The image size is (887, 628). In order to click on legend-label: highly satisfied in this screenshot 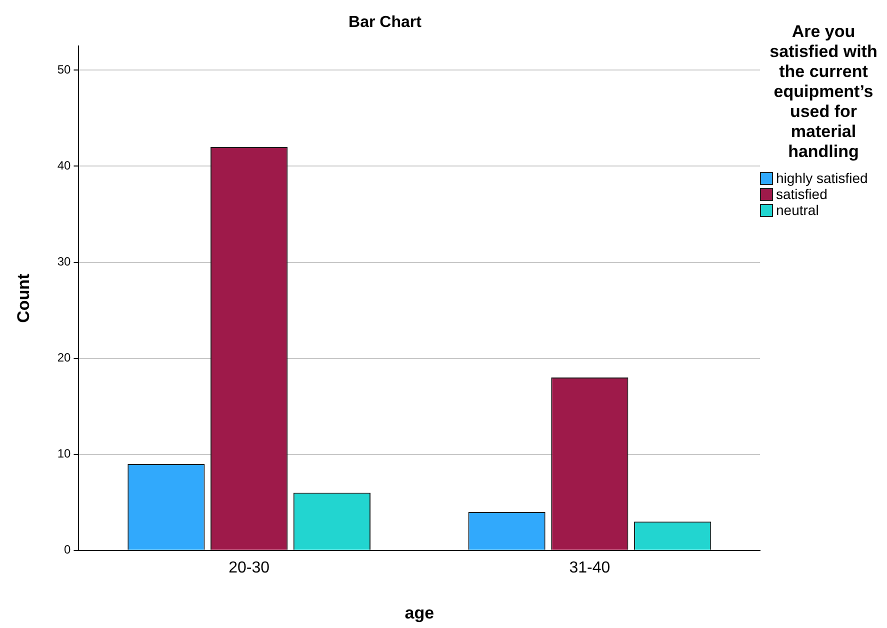, I will do `click(822, 178)`.